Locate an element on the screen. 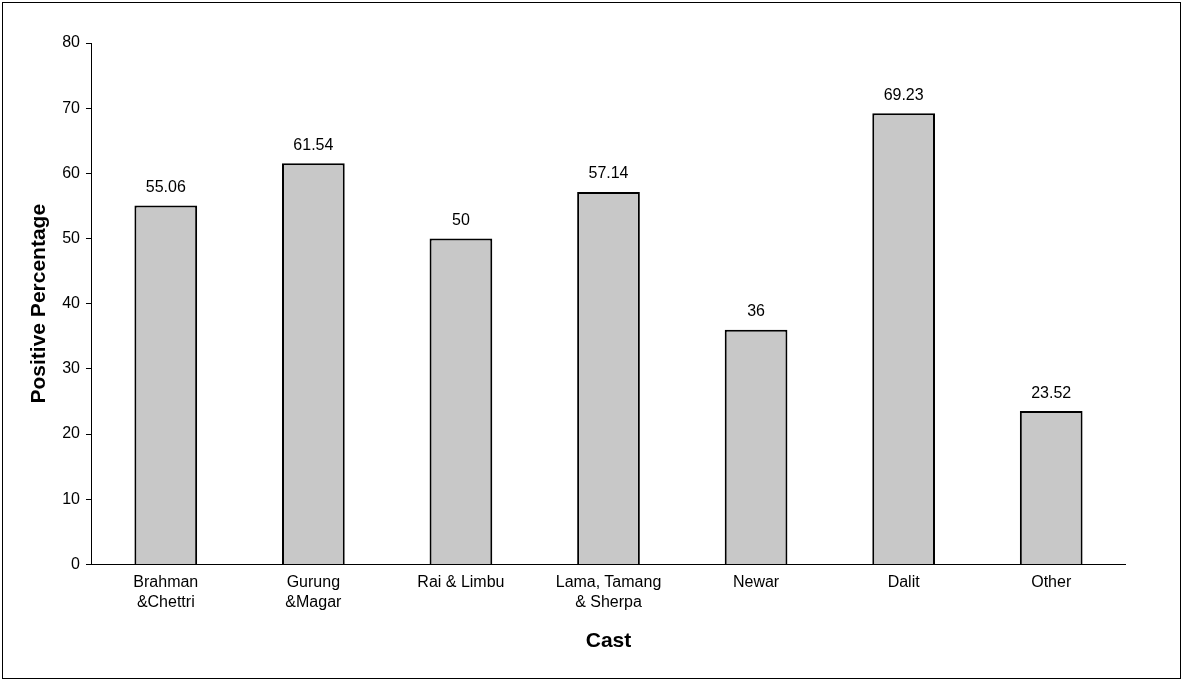  x-tick-label: Rai & Limbu is located at coordinates (461, 582).